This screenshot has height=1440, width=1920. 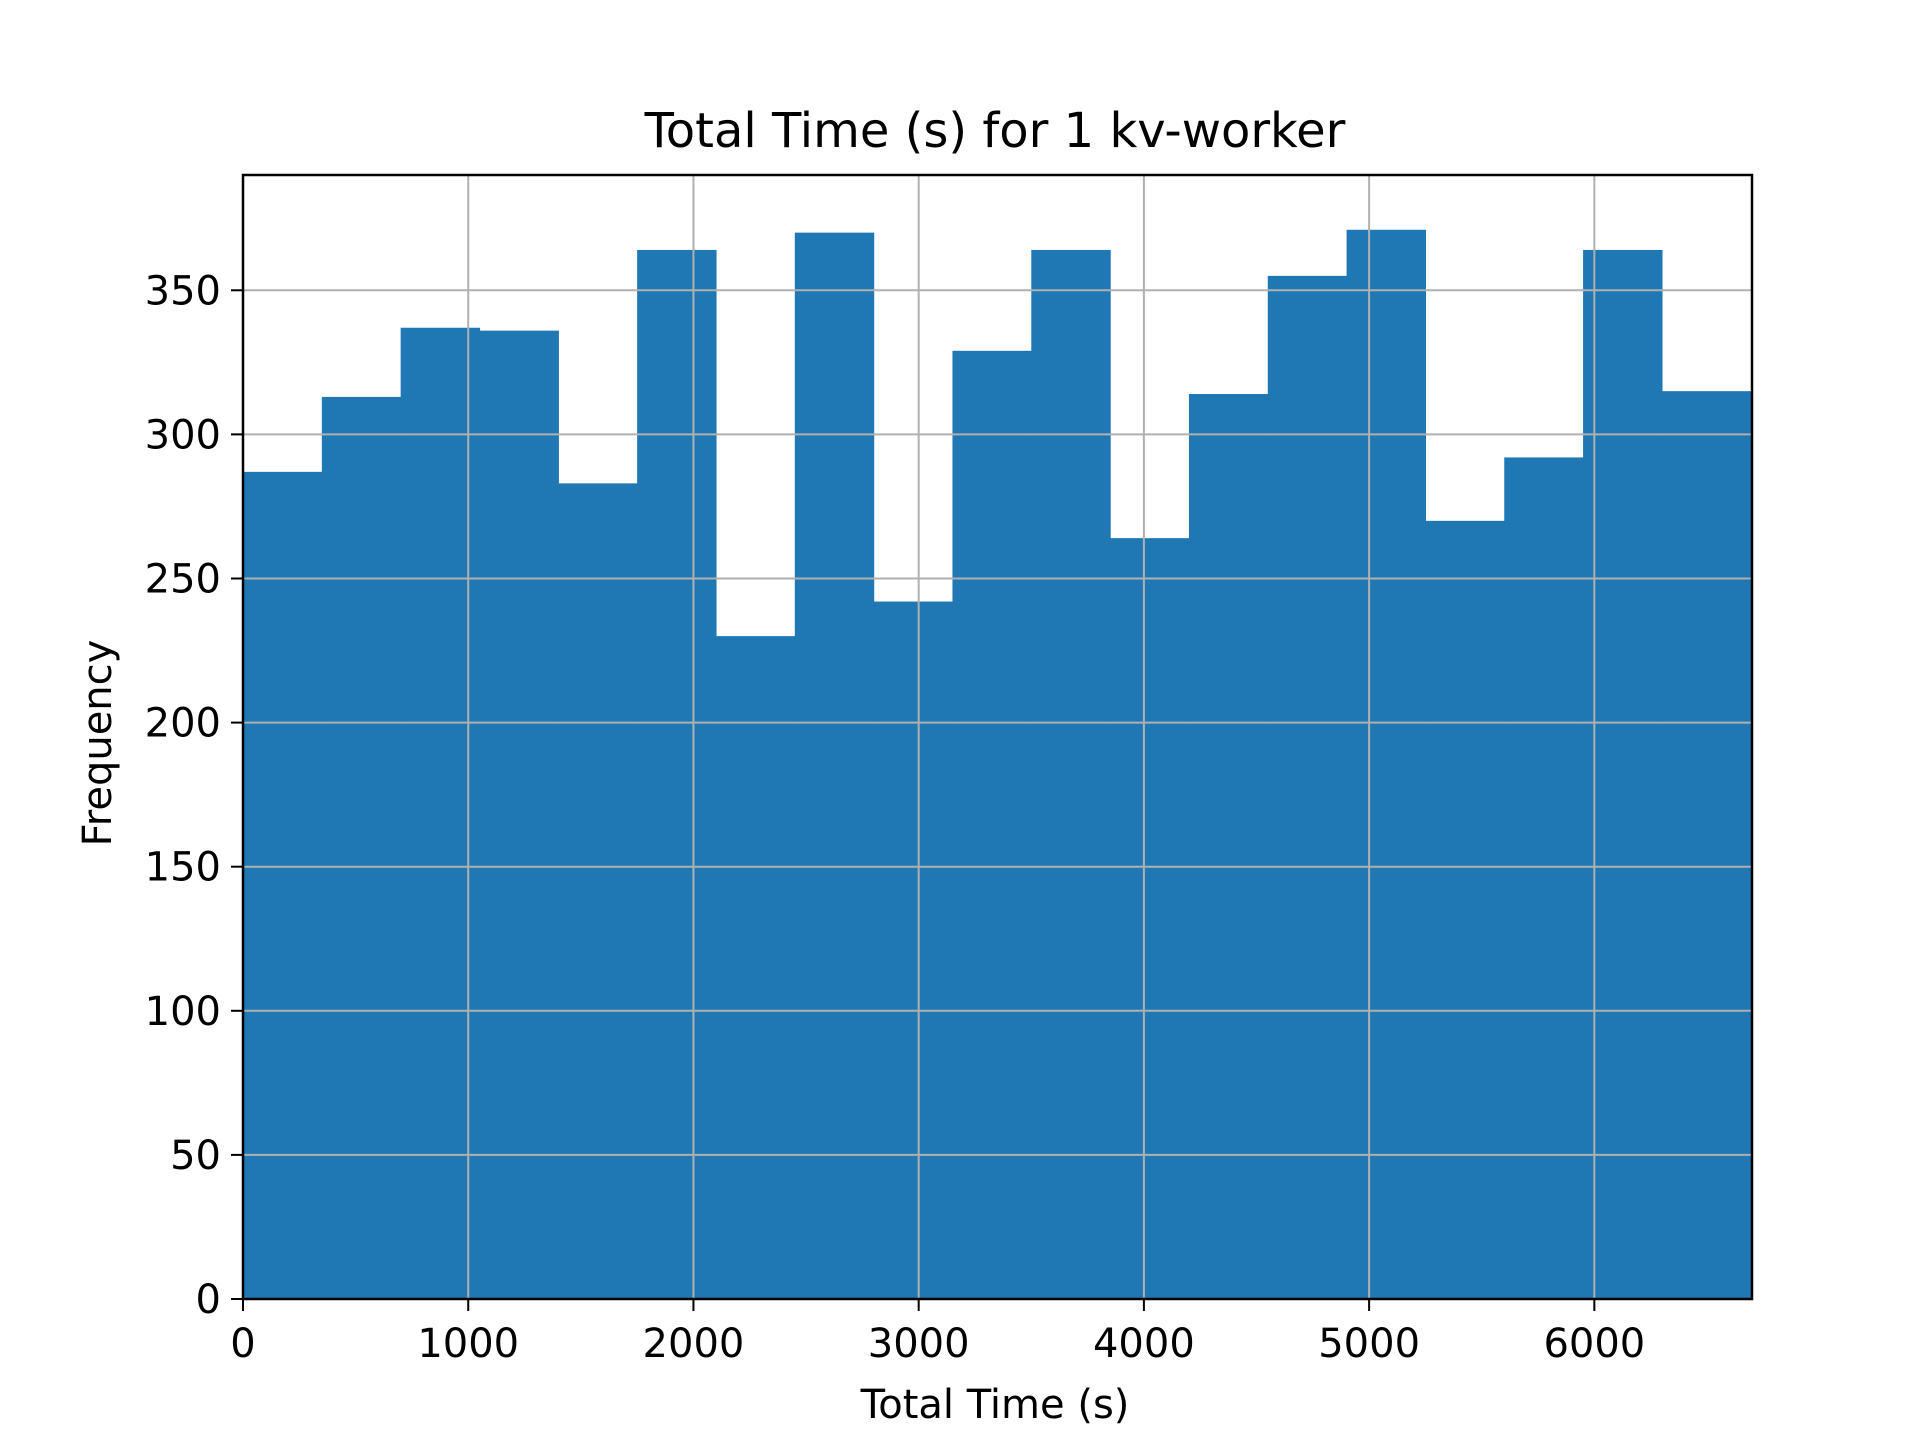 What do you see at coordinates (183, 435) in the screenshot?
I see `y-tick-label-6: 300` at bounding box center [183, 435].